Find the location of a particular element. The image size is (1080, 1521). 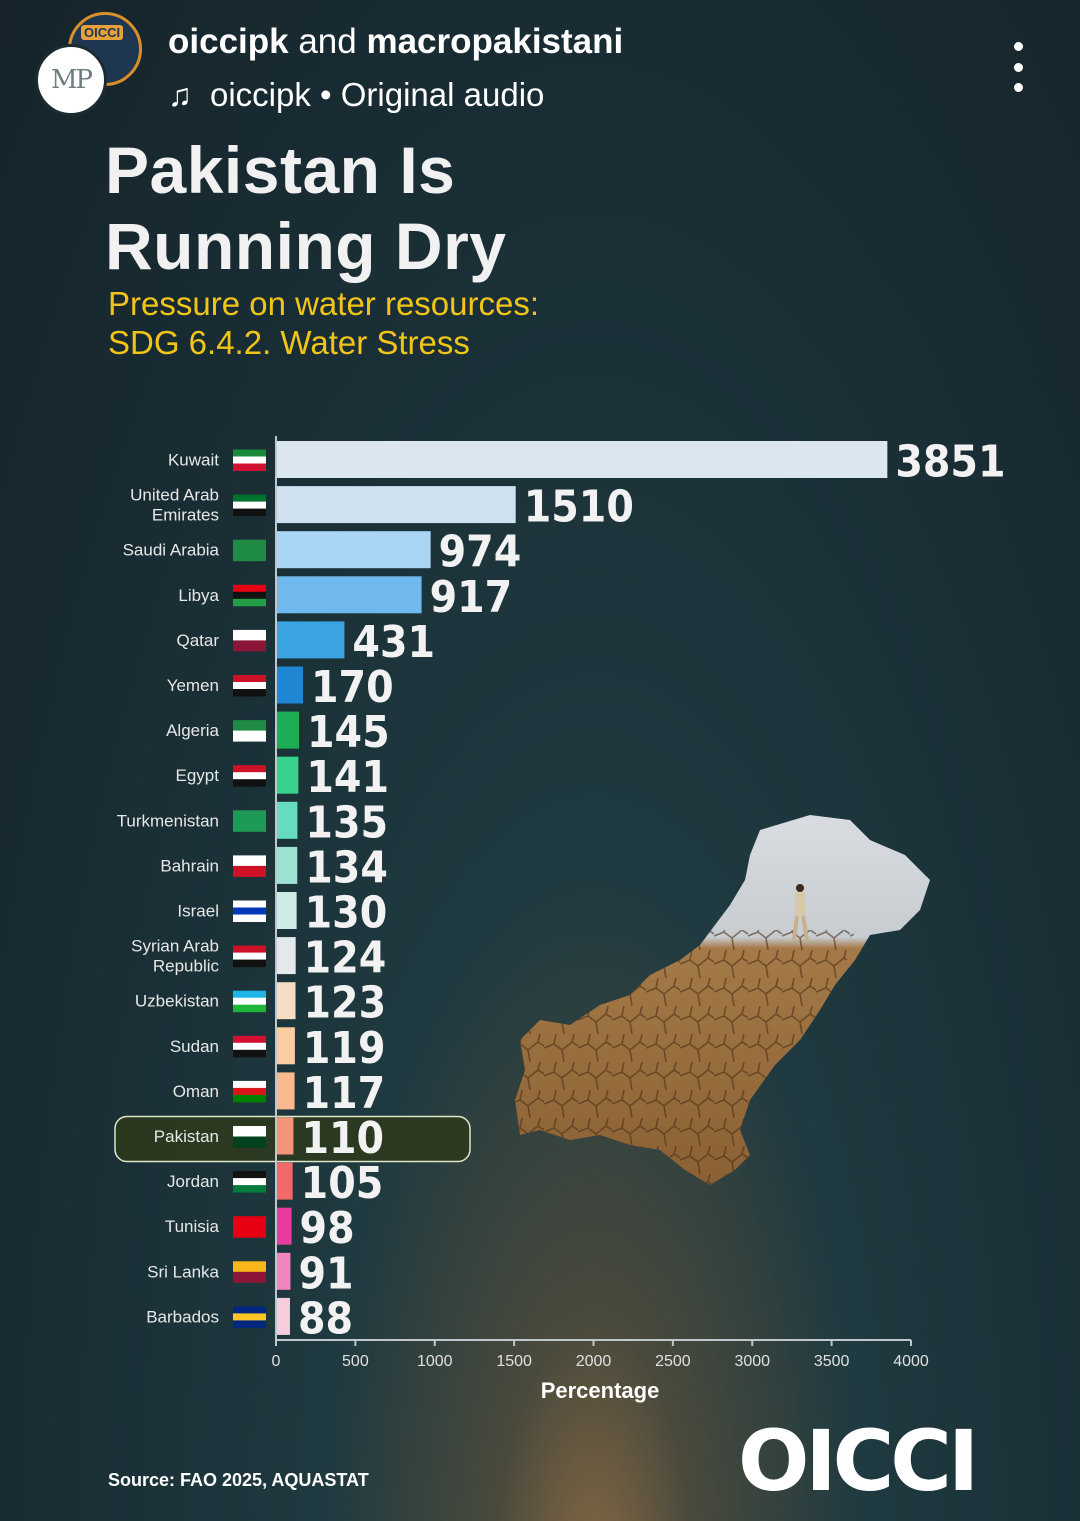

uae-flag-icon is located at coordinates (249, 505).